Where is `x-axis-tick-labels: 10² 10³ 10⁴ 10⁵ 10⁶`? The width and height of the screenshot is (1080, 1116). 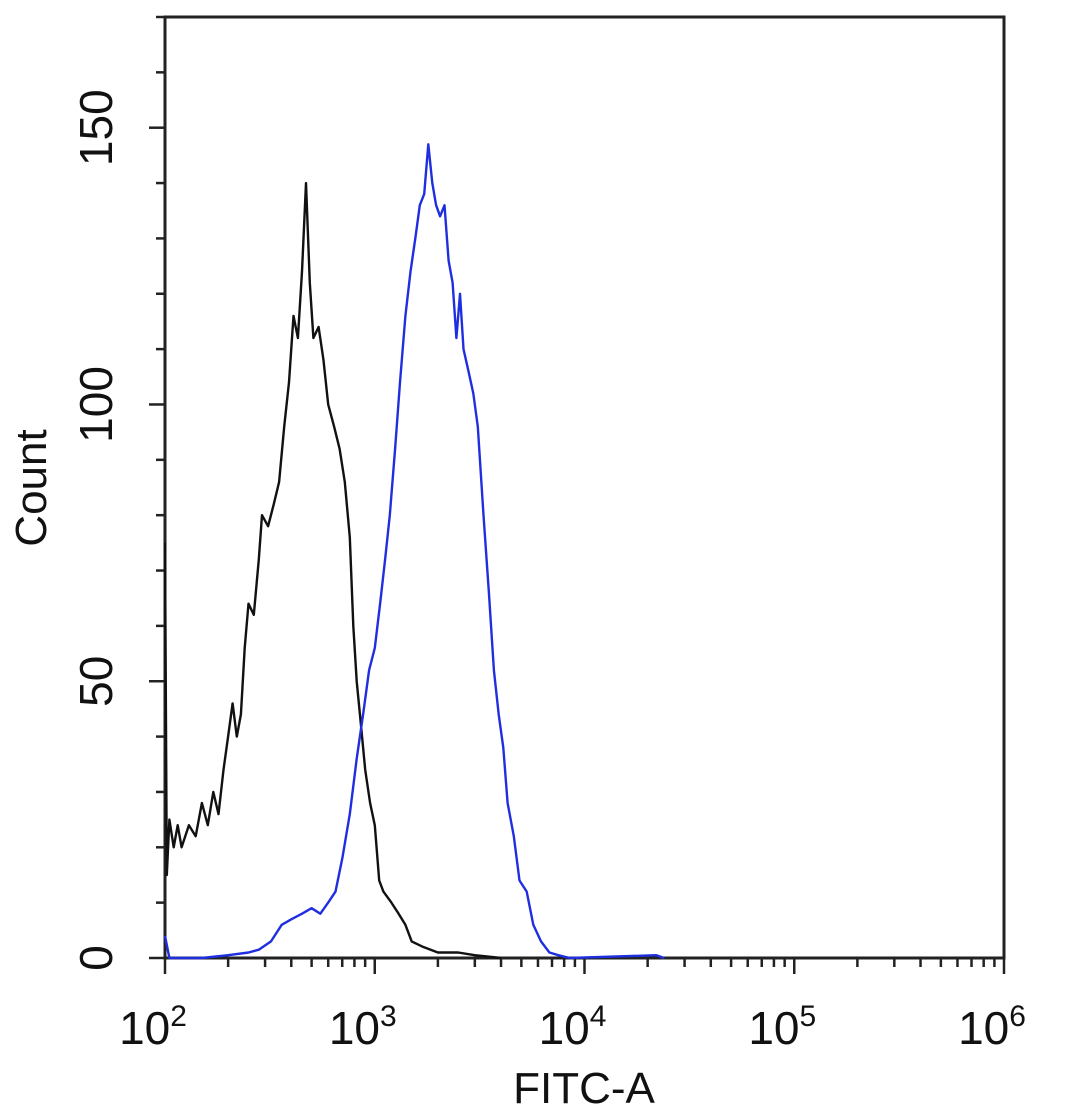
x-axis-tick-labels: 10² 10³ 10⁴ 10⁵ 10⁶ is located at coordinates (572, 1027).